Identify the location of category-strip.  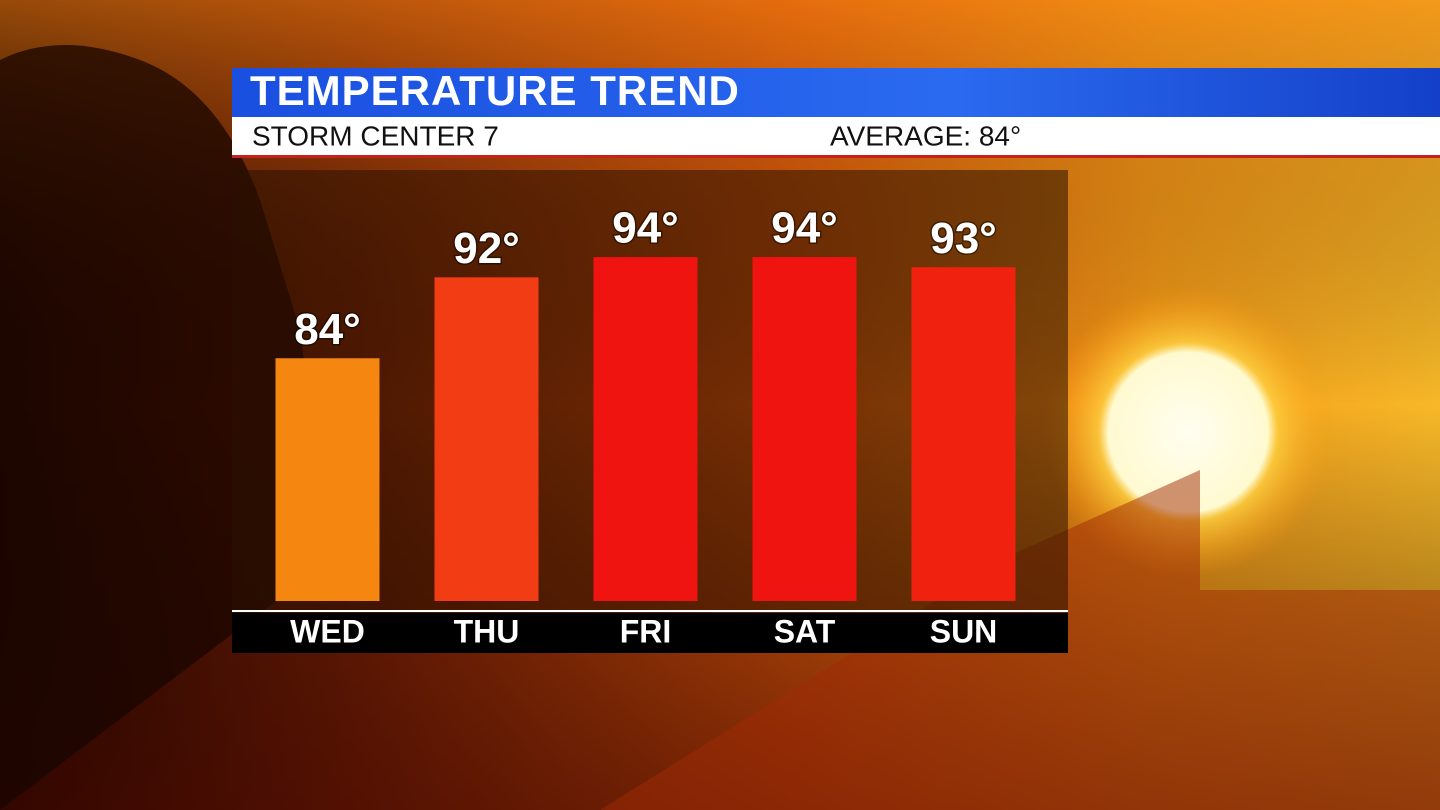
(650, 633).